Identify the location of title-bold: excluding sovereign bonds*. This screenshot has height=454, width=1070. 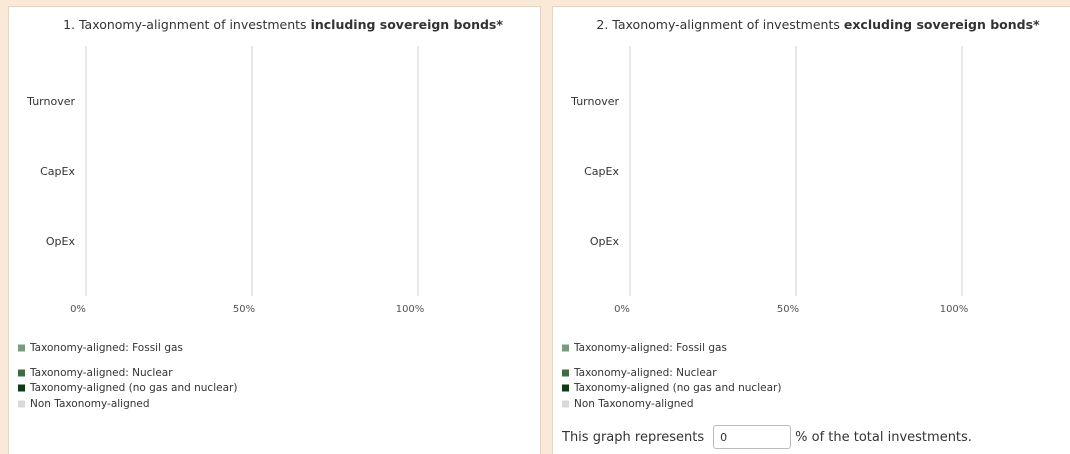
(942, 24).